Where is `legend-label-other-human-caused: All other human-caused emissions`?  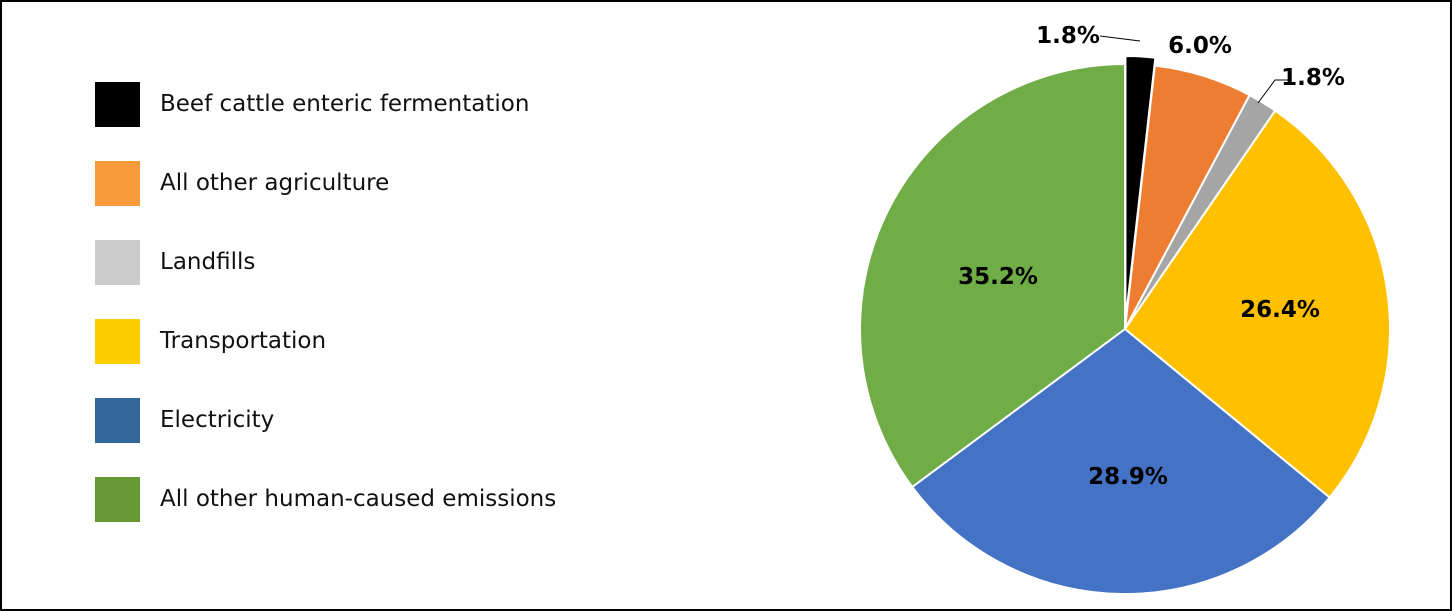 legend-label-other-human-caused: All other human-caused emissions is located at coordinates (358, 499).